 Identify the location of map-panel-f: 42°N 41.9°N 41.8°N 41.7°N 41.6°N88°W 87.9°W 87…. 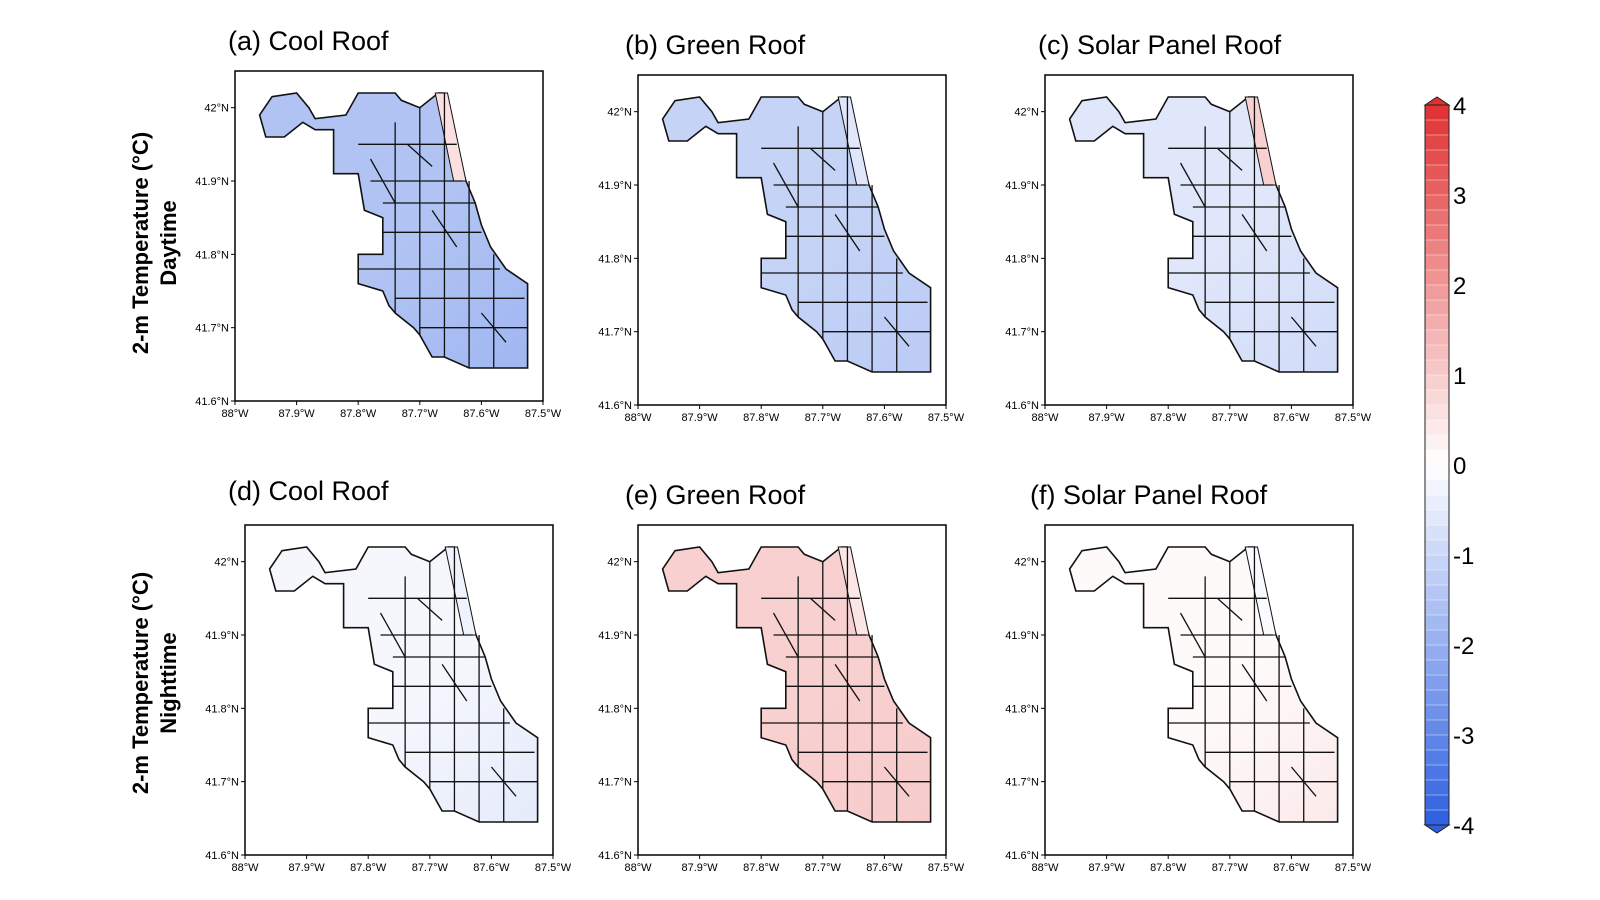
(1188, 699).